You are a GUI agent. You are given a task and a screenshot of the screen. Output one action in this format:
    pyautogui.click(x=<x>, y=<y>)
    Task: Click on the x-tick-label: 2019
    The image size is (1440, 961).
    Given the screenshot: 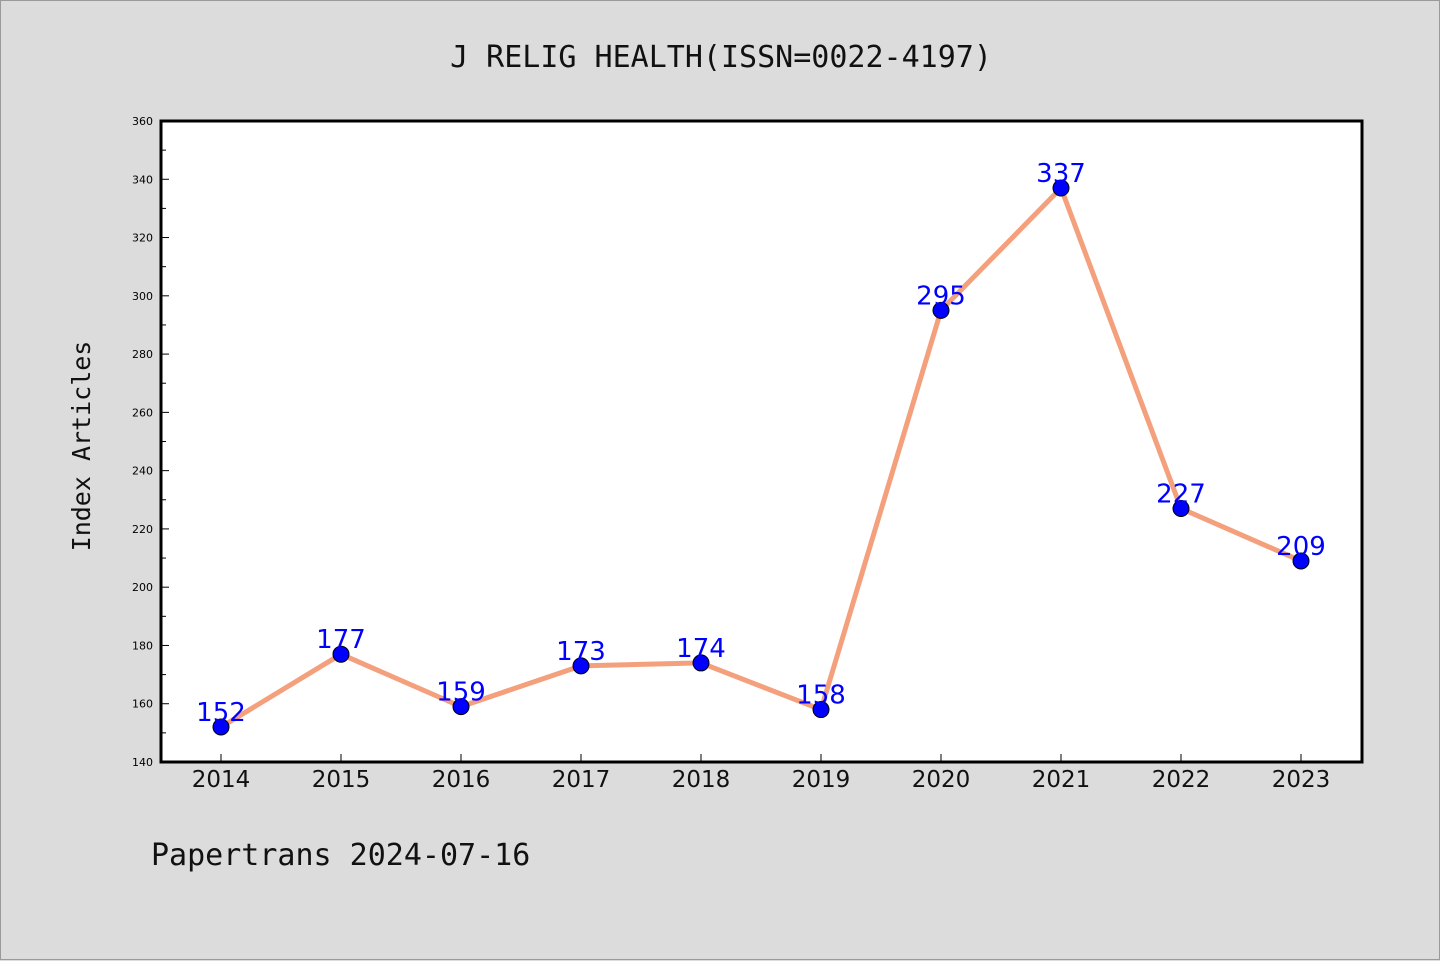 What is the action you would take?
    pyautogui.click(x=821, y=780)
    